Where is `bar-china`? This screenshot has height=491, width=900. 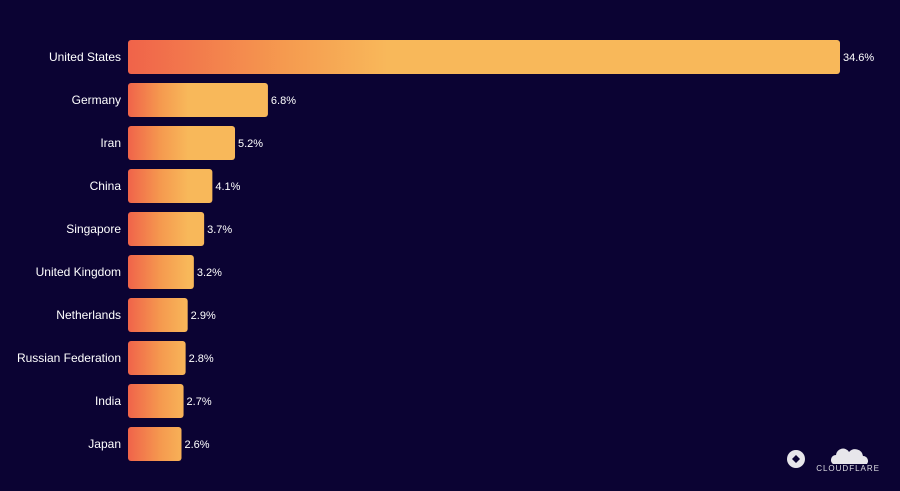
bar-china is located at coordinates (170, 186).